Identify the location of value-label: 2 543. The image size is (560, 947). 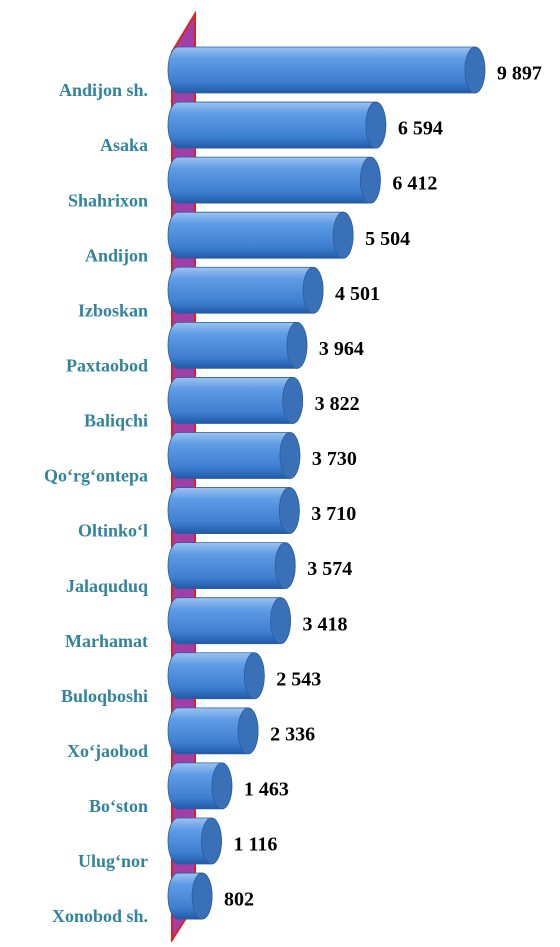
(298, 679).